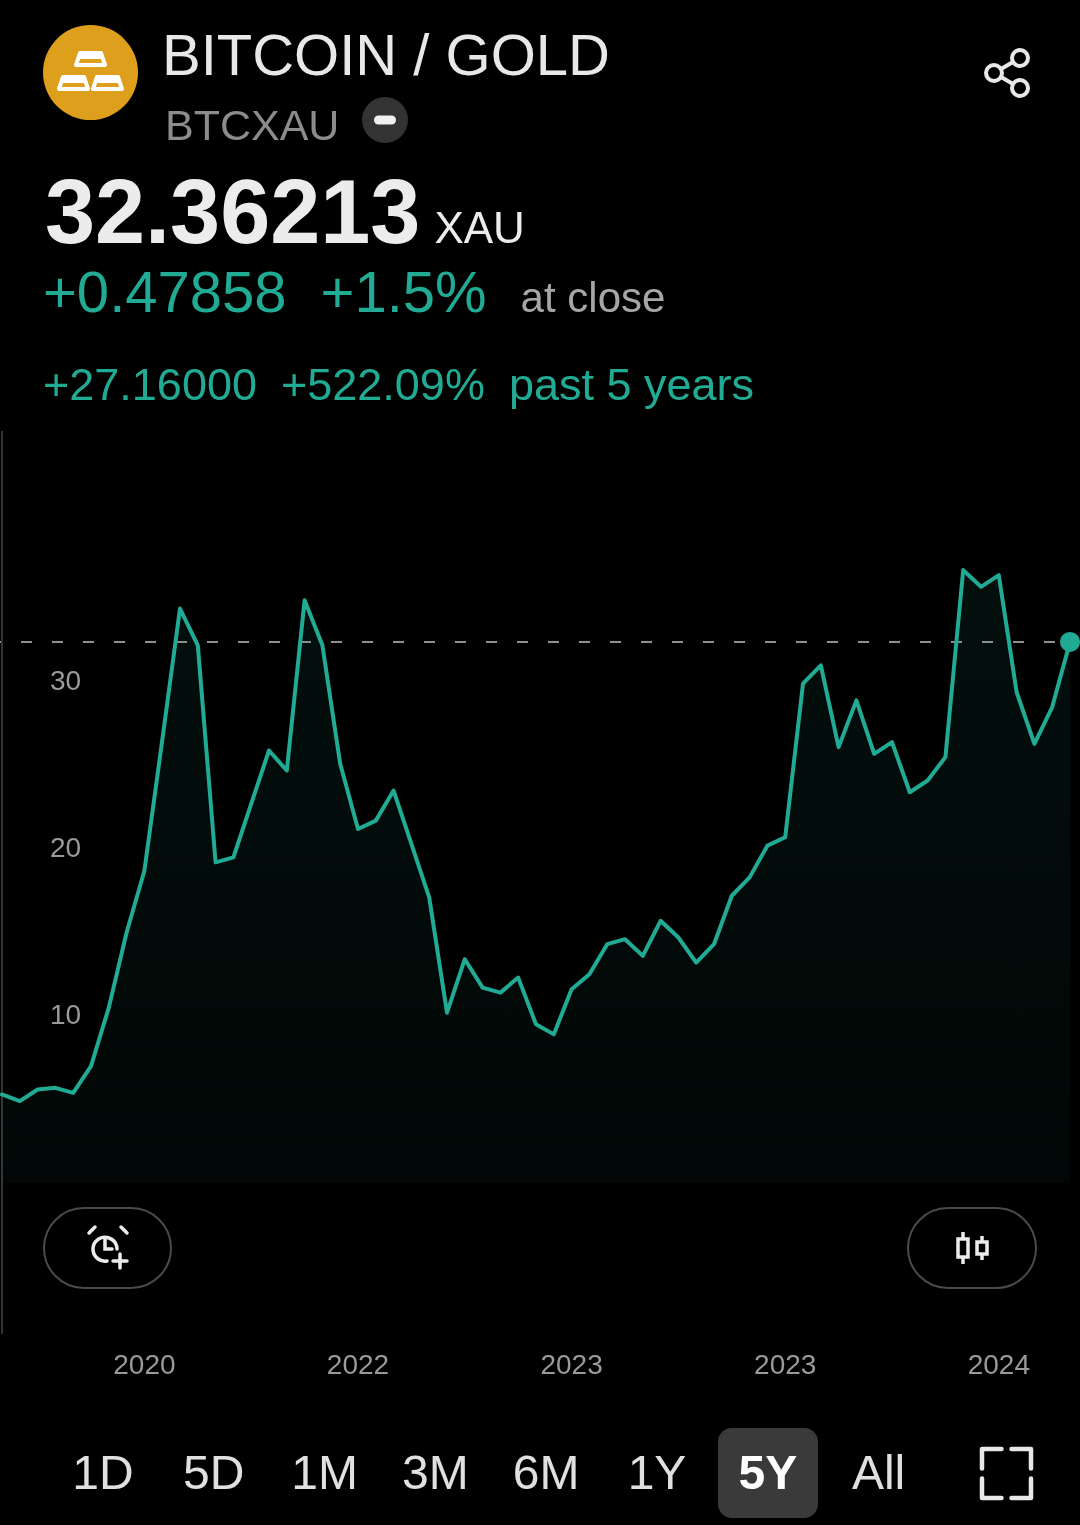 The image size is (1080, 1525). What do you see at coordinates (479, 227) in the screenshot?
I see `text: XAU` at bounding box center [479, 227].